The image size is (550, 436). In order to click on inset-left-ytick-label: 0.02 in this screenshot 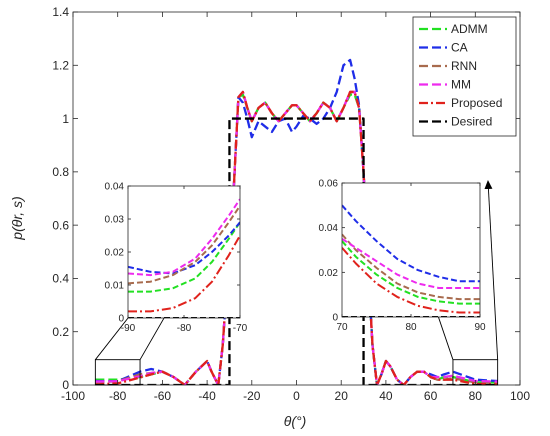, I will do `click(115, 253)`.